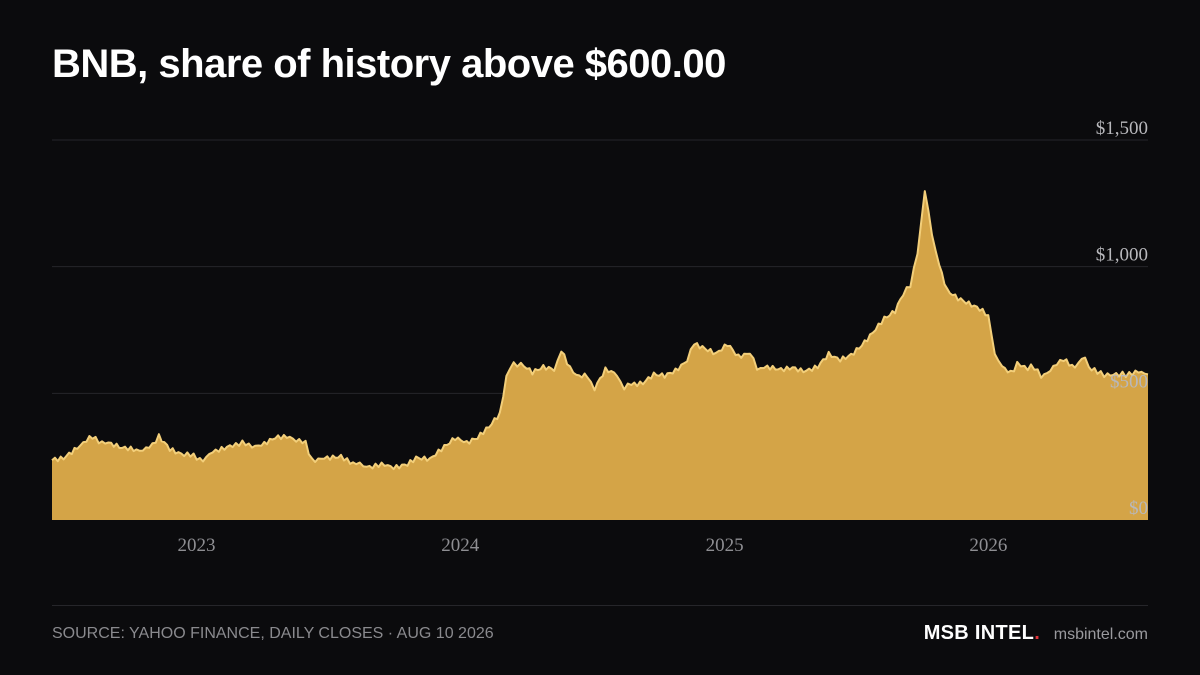 This screenshot has height=675, width=1200. Describe the element at coordinates (1122, 128) in the screenshot. I see `y-tick-label: $1,500` at that location.